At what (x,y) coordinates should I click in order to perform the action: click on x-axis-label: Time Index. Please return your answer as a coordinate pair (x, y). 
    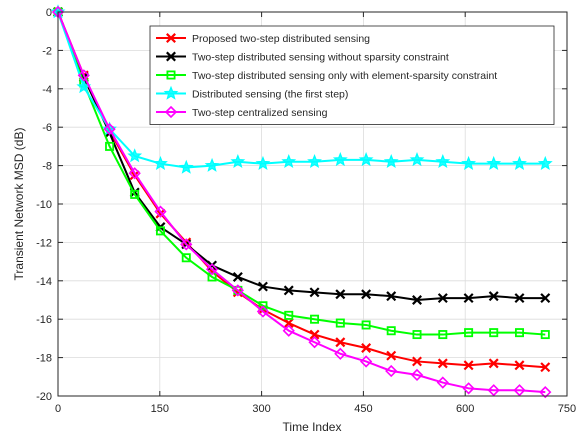
    Looking at the image, I should click on (312, 427).